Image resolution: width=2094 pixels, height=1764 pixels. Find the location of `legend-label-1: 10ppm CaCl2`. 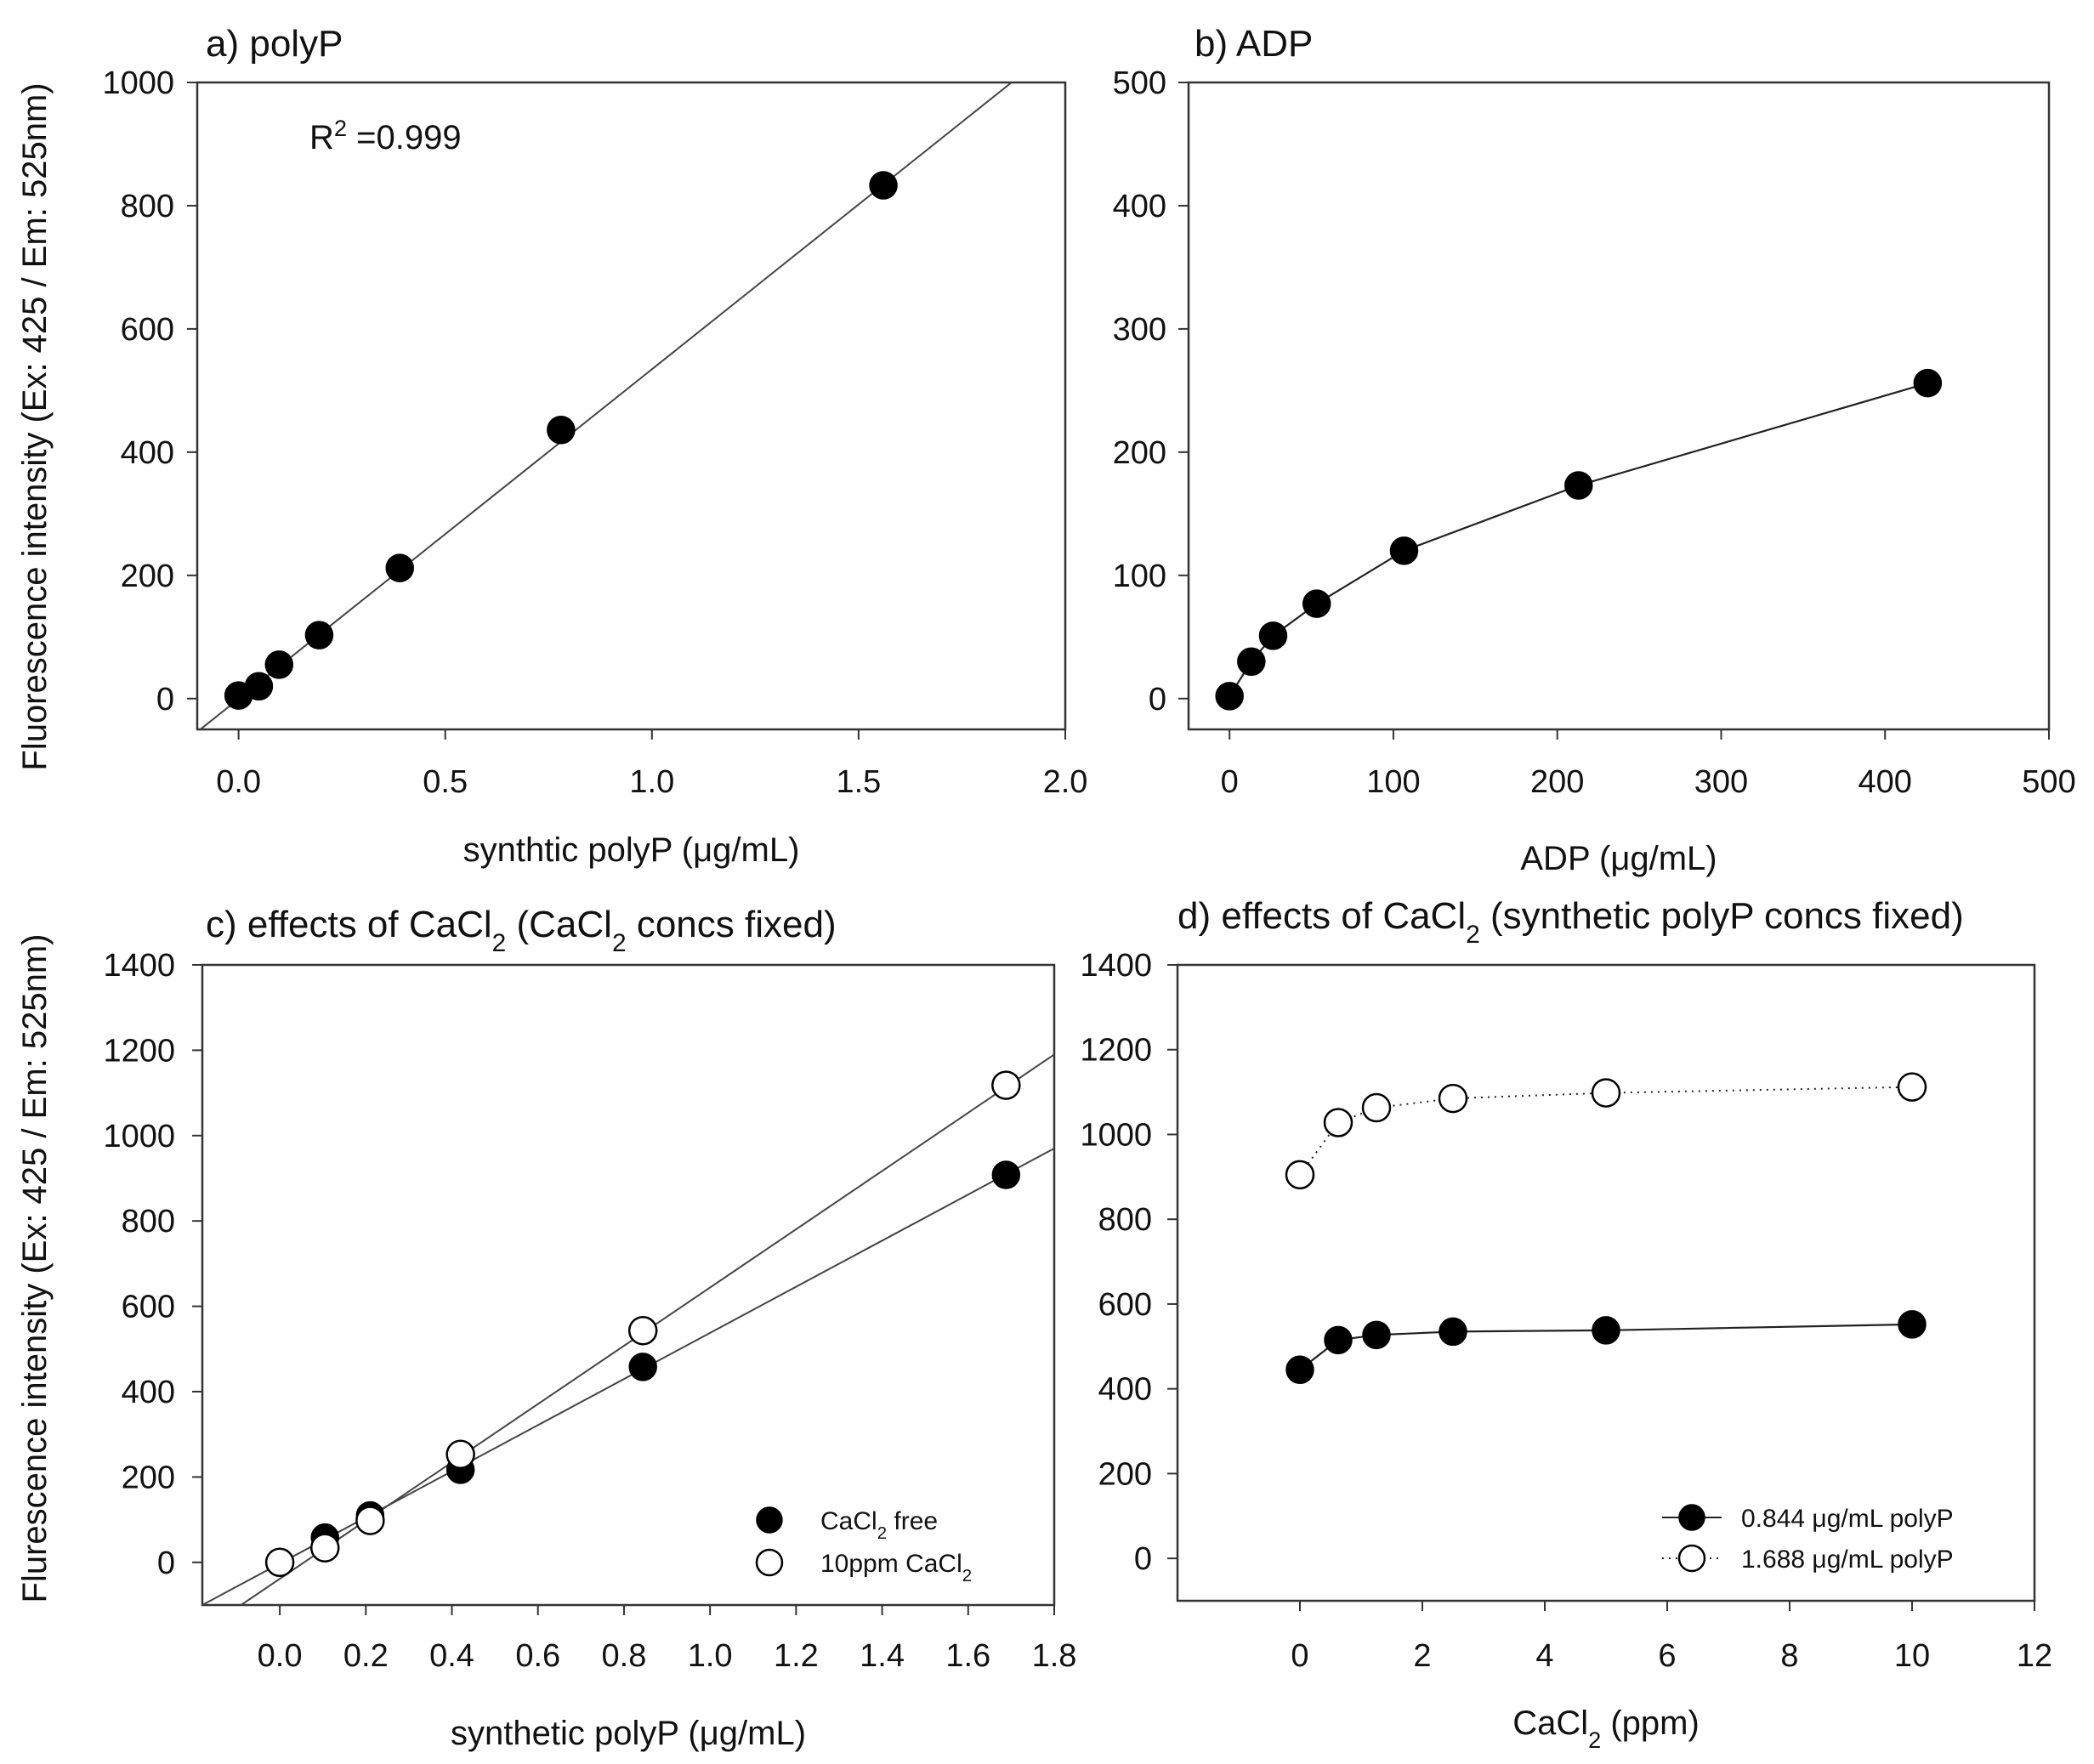

legend-label-1: 10ppm CaCl2 is located at coordinates (896, 1568).